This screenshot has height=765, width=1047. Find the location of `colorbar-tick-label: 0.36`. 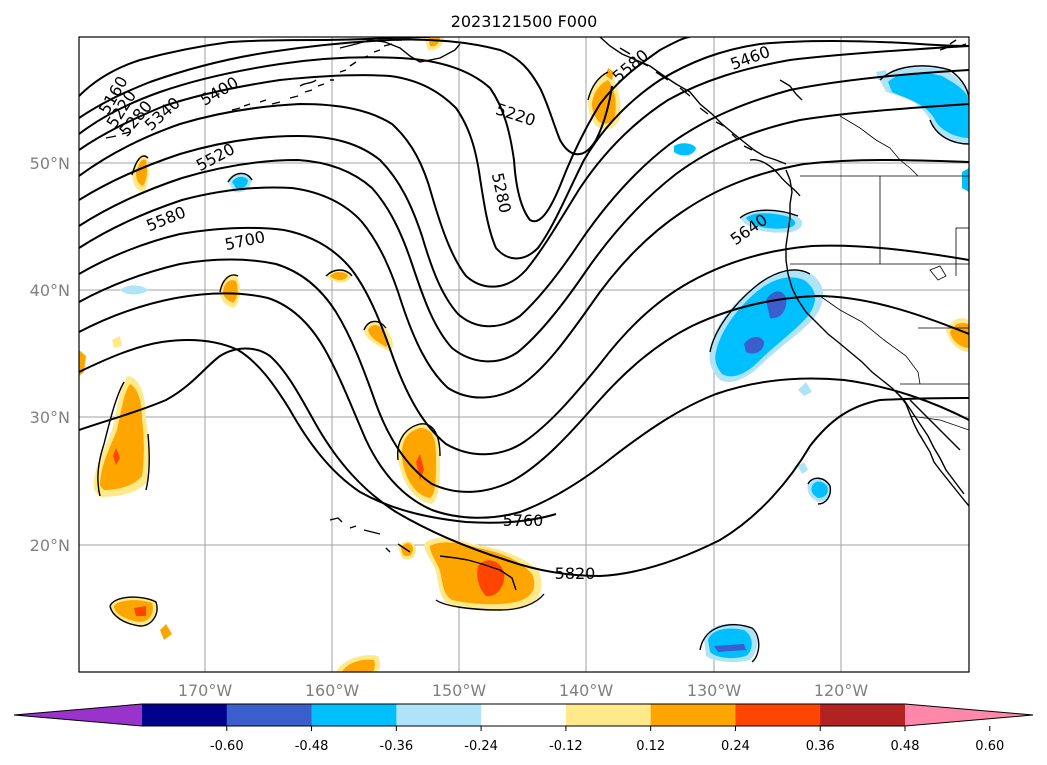

colorbar-tick-label: 0.36 is located at coordinates (820, 746).